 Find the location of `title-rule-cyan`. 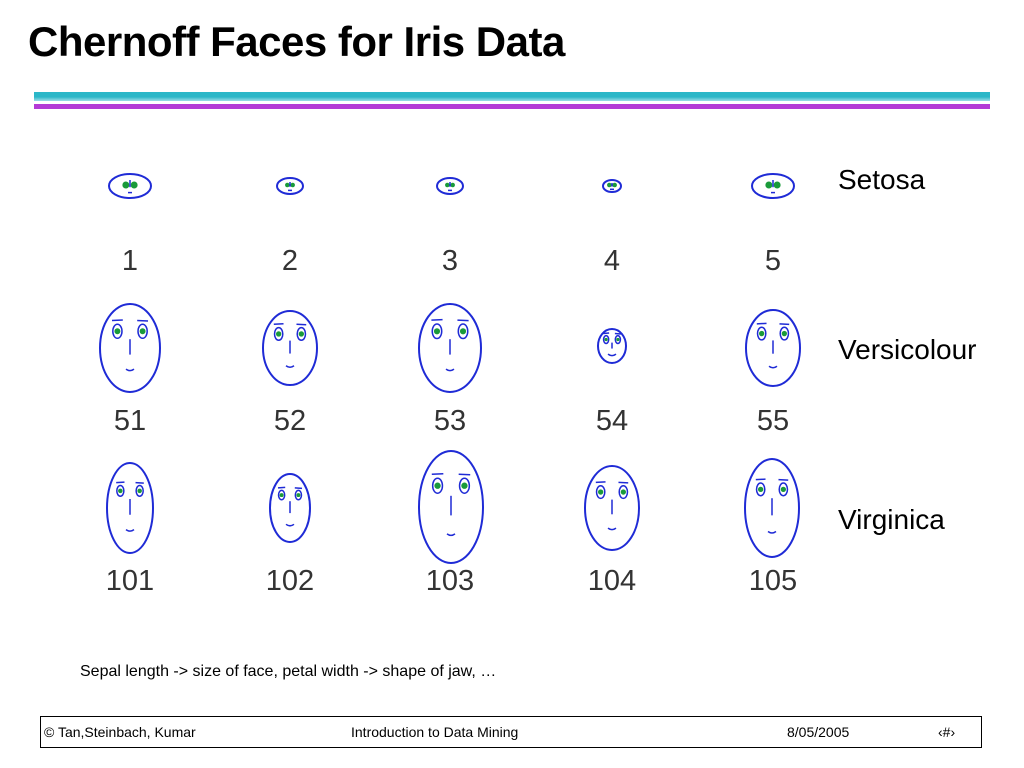

title-rule-cyan is located at coordinates (512, 96).